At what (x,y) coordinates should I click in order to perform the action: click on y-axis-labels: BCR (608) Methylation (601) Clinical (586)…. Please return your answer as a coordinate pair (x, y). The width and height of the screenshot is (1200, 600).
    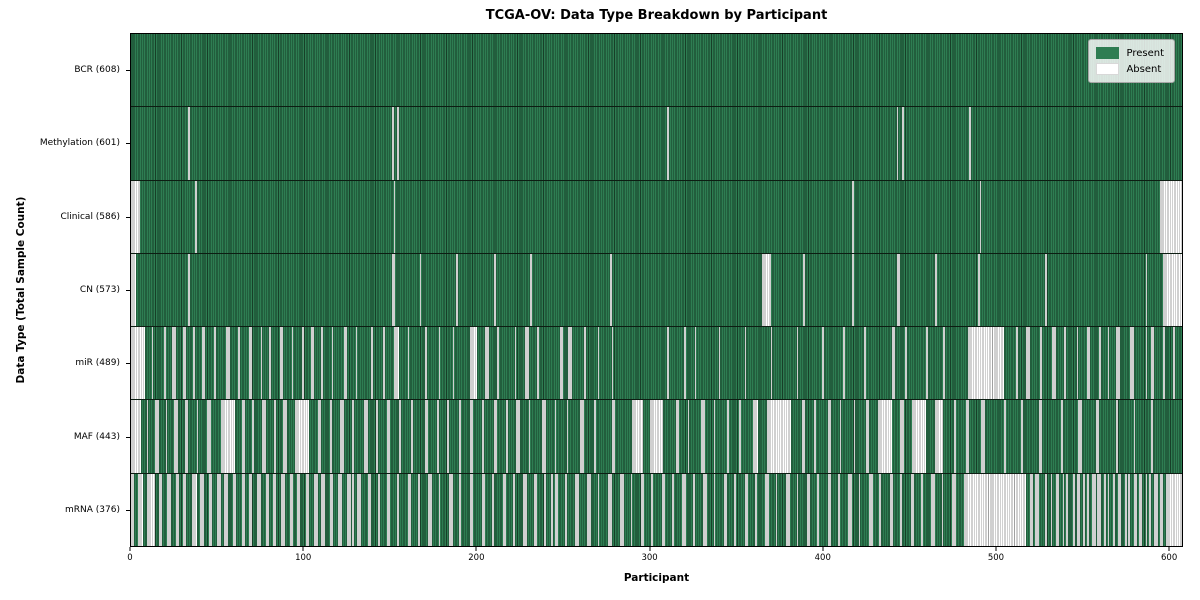
    Looking at the image, I should click on (65, 290).